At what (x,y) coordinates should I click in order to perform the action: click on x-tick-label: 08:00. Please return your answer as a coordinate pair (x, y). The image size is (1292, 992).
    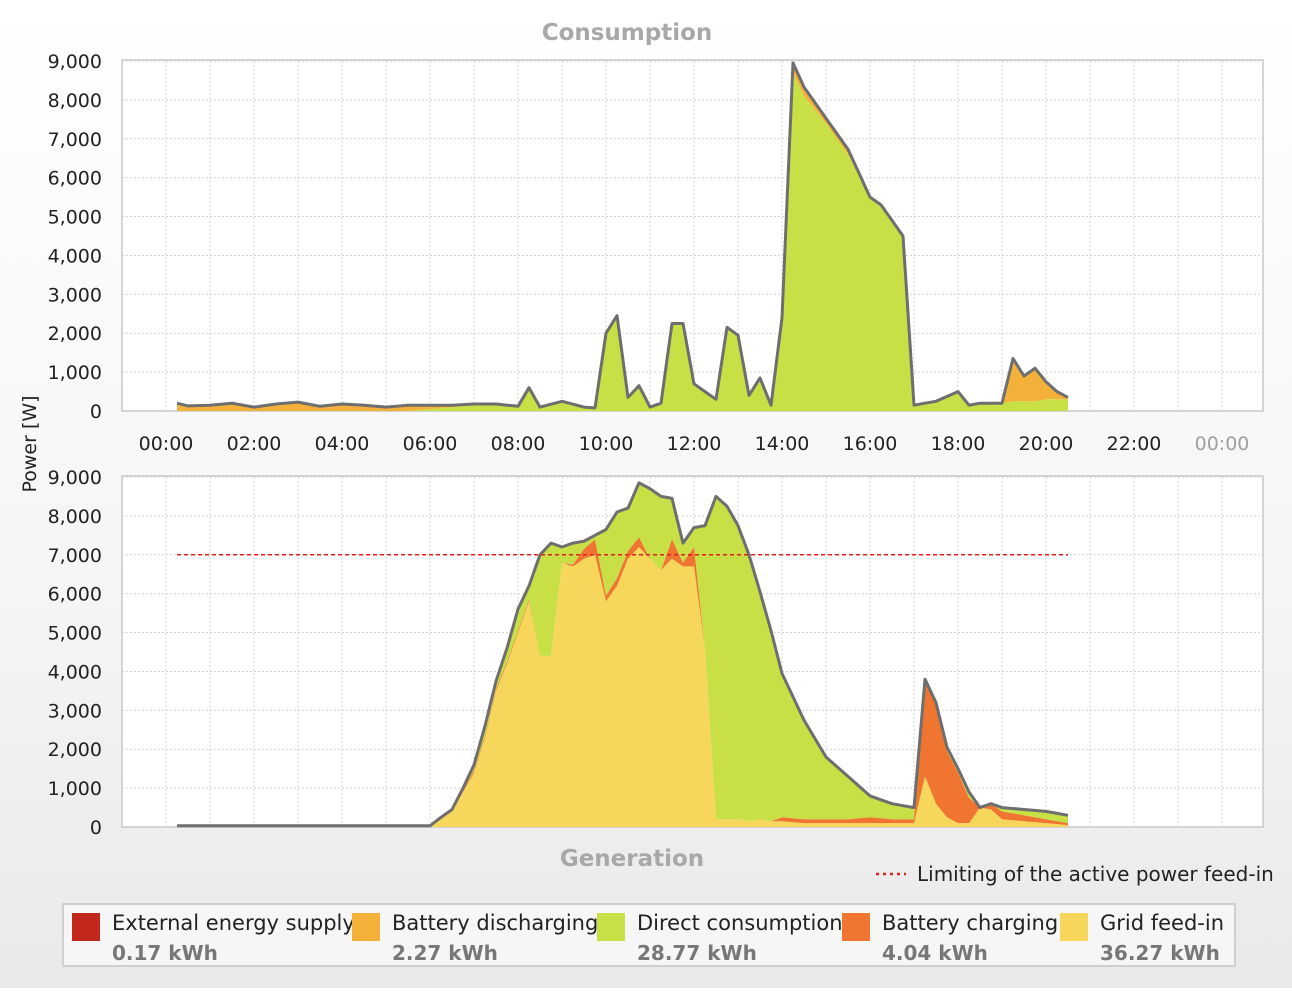
    Looking at the image, I should click on (518, 444).